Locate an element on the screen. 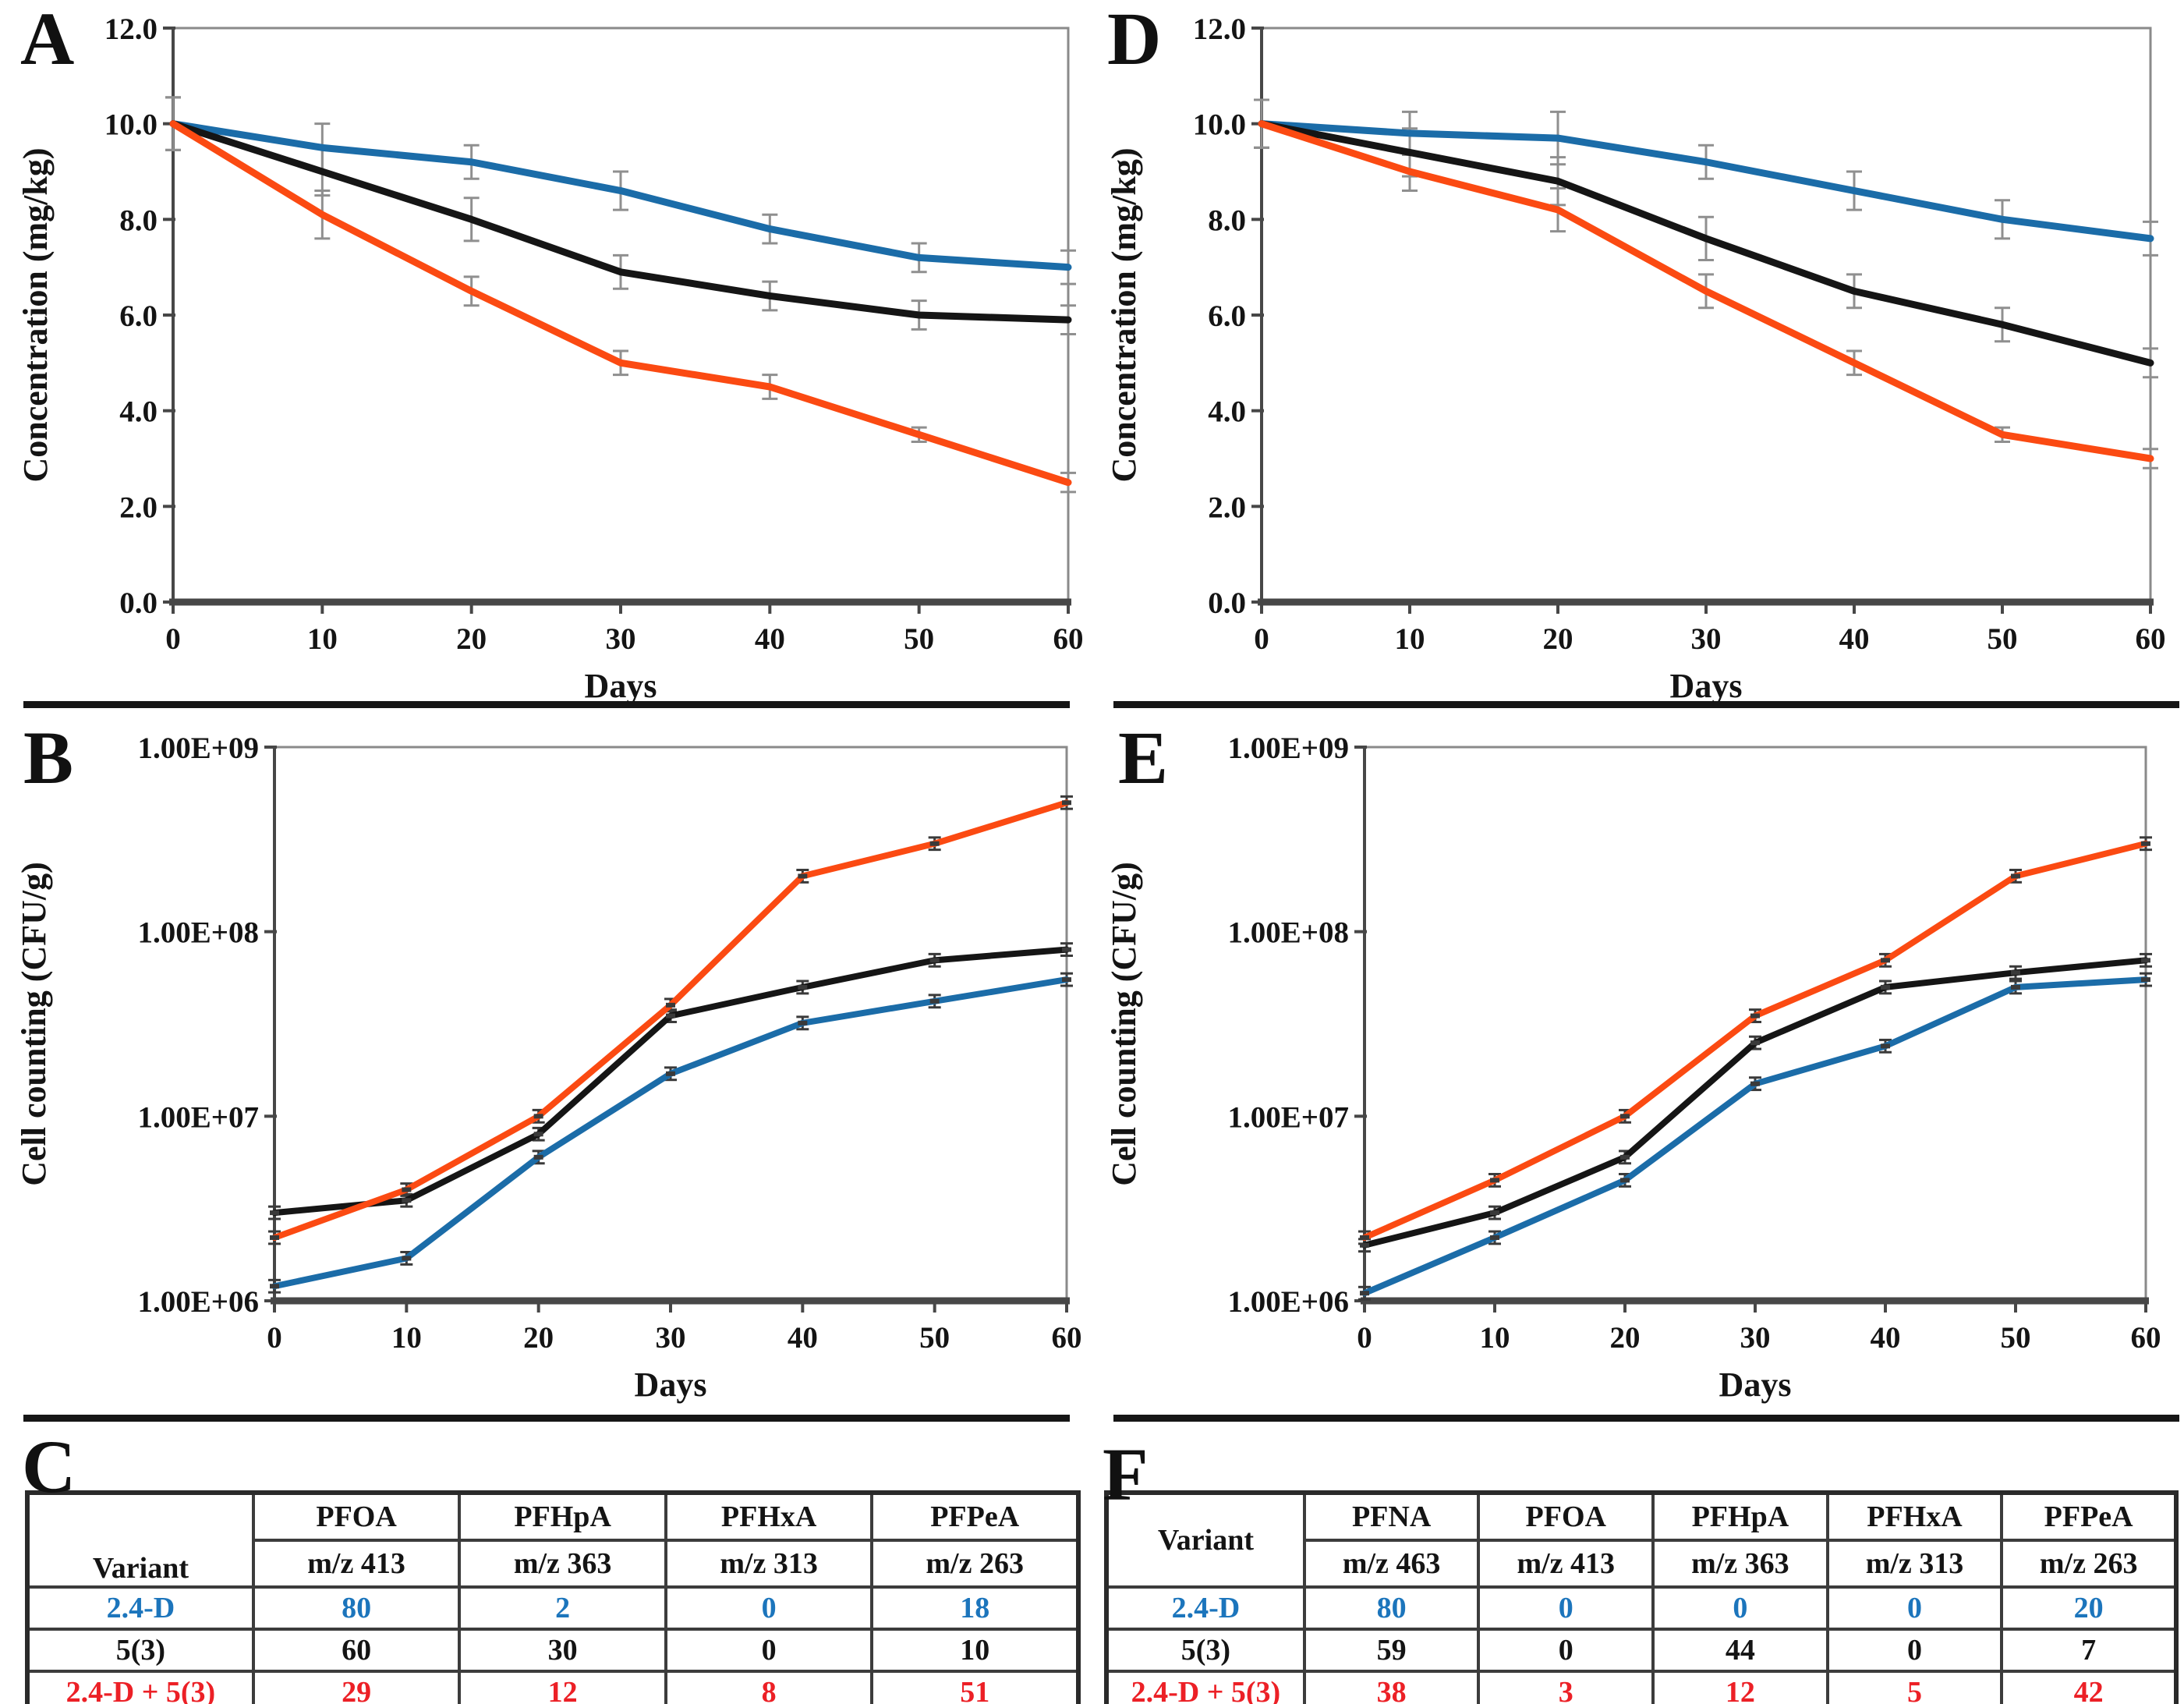 The height and width of the screenshot is (1704, 2184). variant-label: 2.4-D is located at coordinates (1206, 1608).